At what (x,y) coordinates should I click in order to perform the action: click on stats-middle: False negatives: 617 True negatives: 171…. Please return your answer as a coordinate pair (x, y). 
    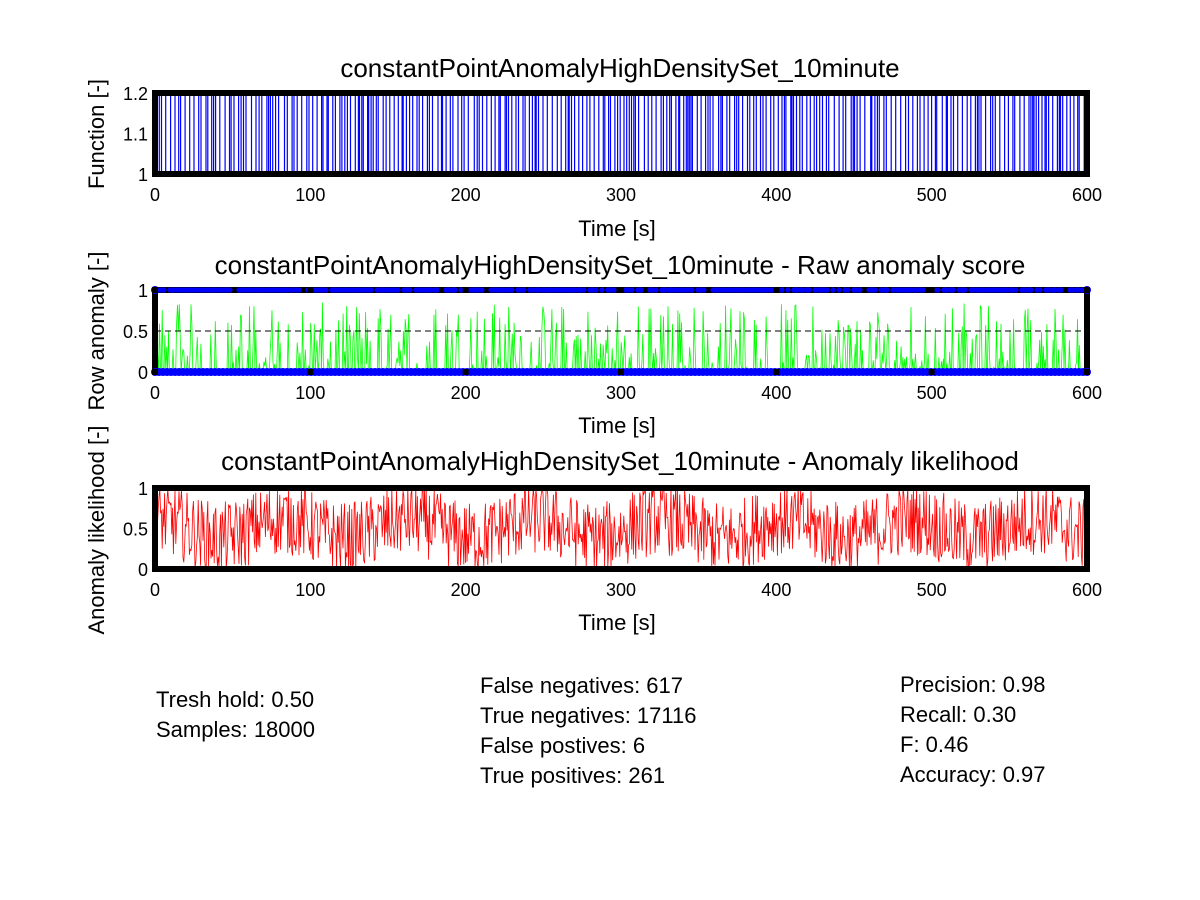
    Looking at the image, I should click on (588, 731).